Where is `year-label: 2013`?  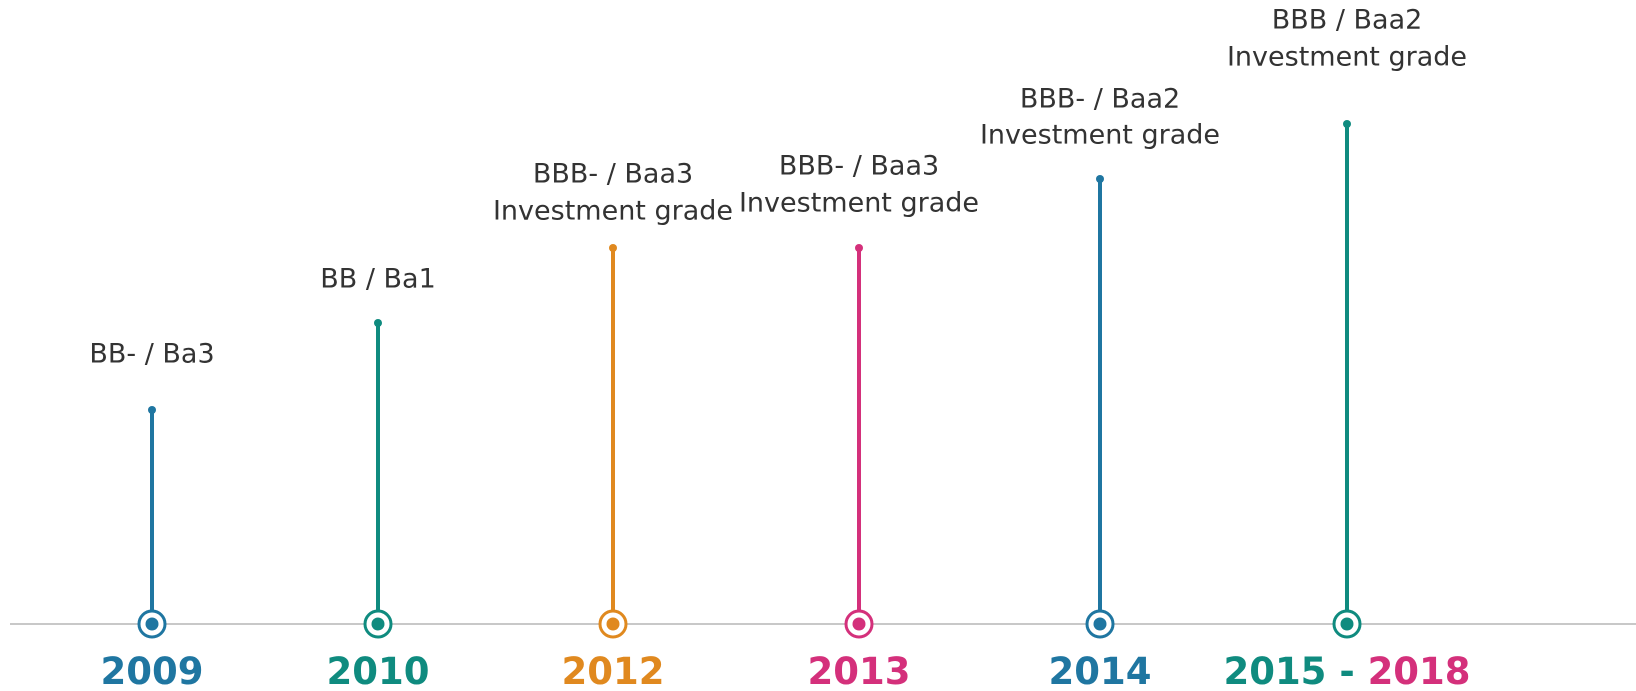
year-label: 2013 is located at coordinates (859, 670).